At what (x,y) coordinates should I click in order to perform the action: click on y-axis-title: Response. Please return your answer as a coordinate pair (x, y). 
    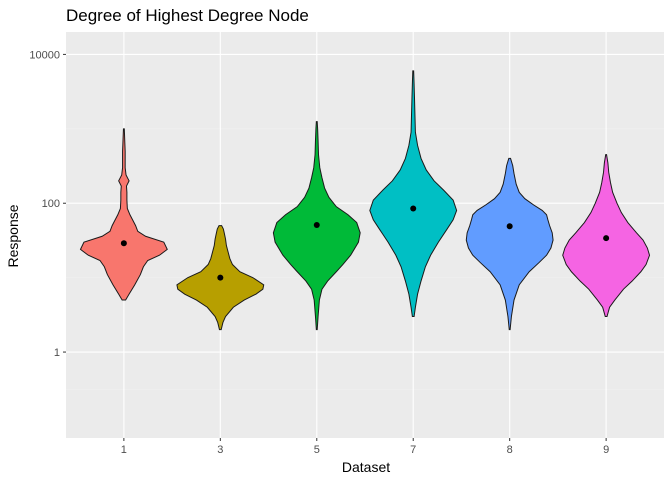
    Looking at the image, I should click on (13, 235).